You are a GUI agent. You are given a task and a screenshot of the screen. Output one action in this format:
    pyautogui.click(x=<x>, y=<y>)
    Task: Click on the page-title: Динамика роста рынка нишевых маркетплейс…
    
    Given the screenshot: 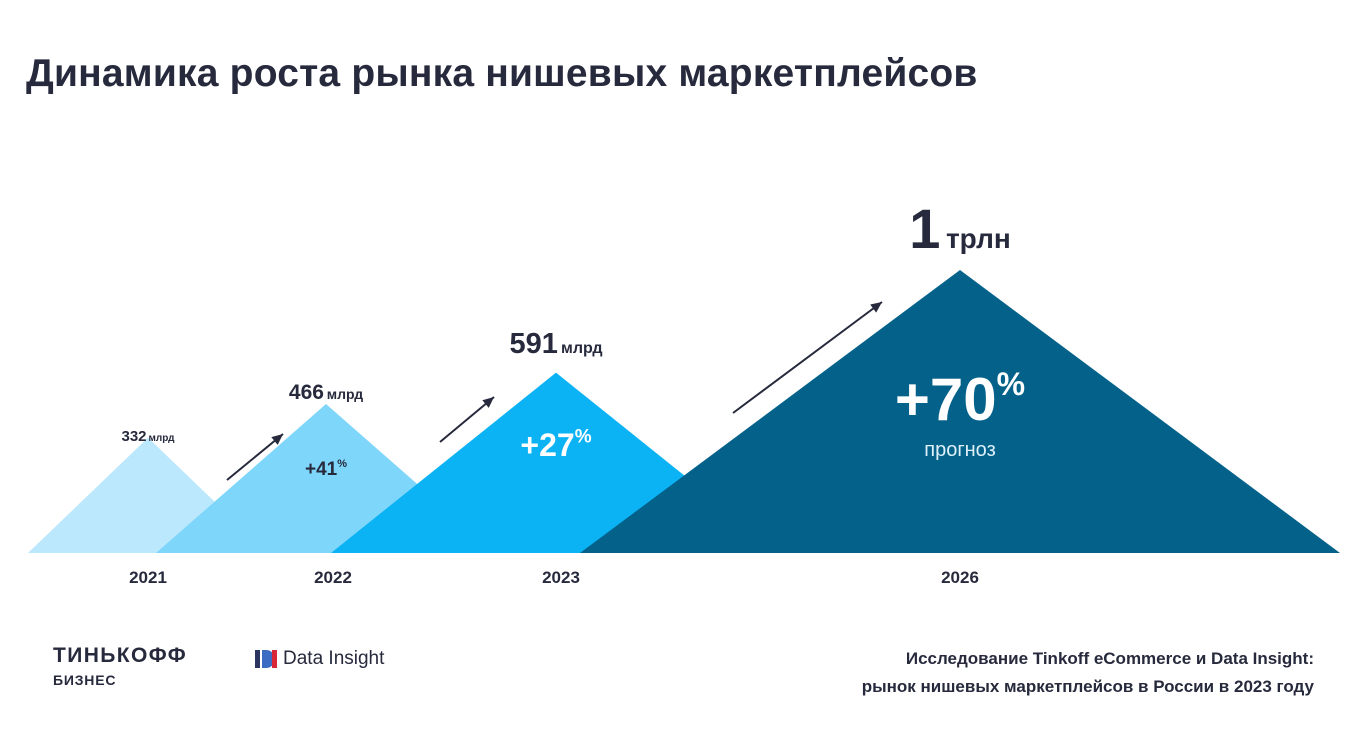 What is the action you would take?
    pyautogui.click(x=502, y=73)
    